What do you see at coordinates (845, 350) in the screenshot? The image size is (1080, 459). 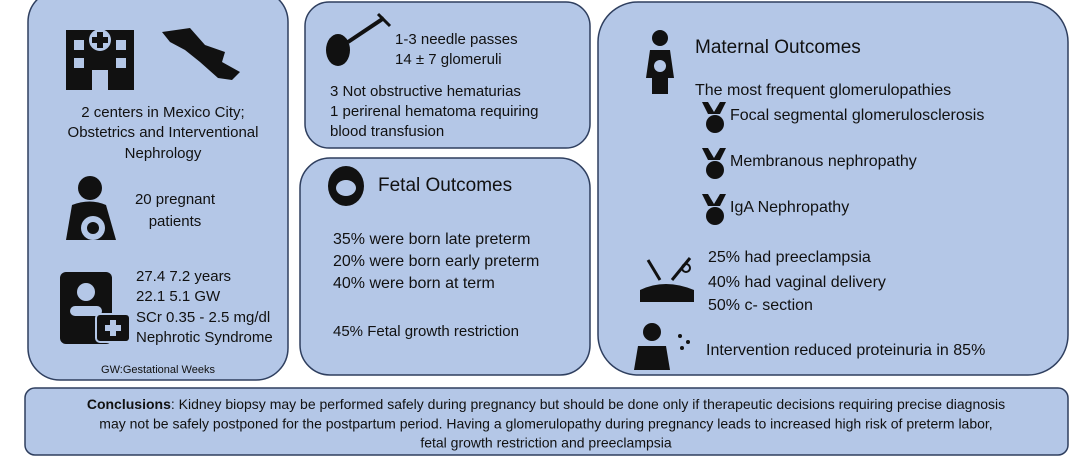 I see `intervention: Intervention reduced proteinuria in 85%` at bounding box center [845, 350].